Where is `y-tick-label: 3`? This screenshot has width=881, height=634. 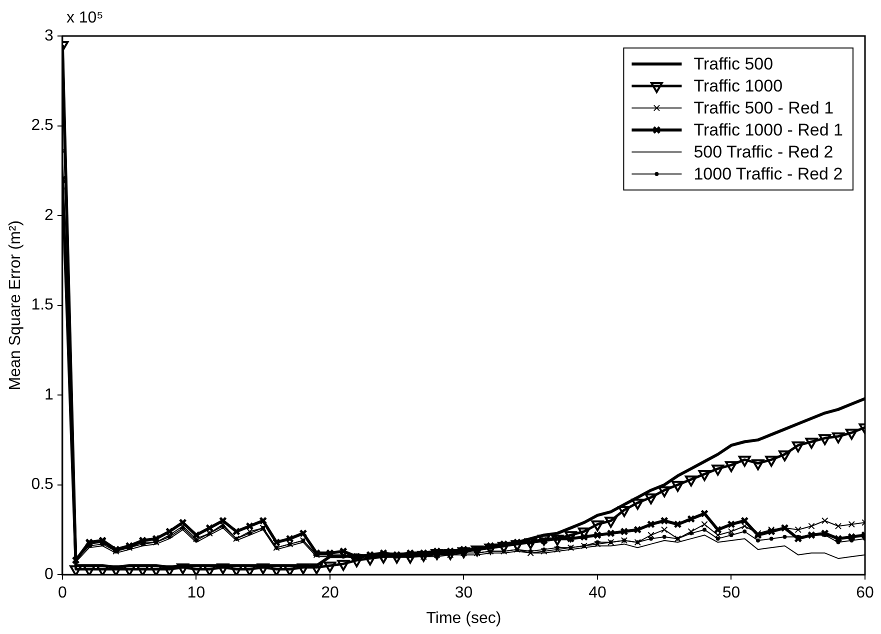
y-tick-label: 3 is located at coordinates (49, 35).